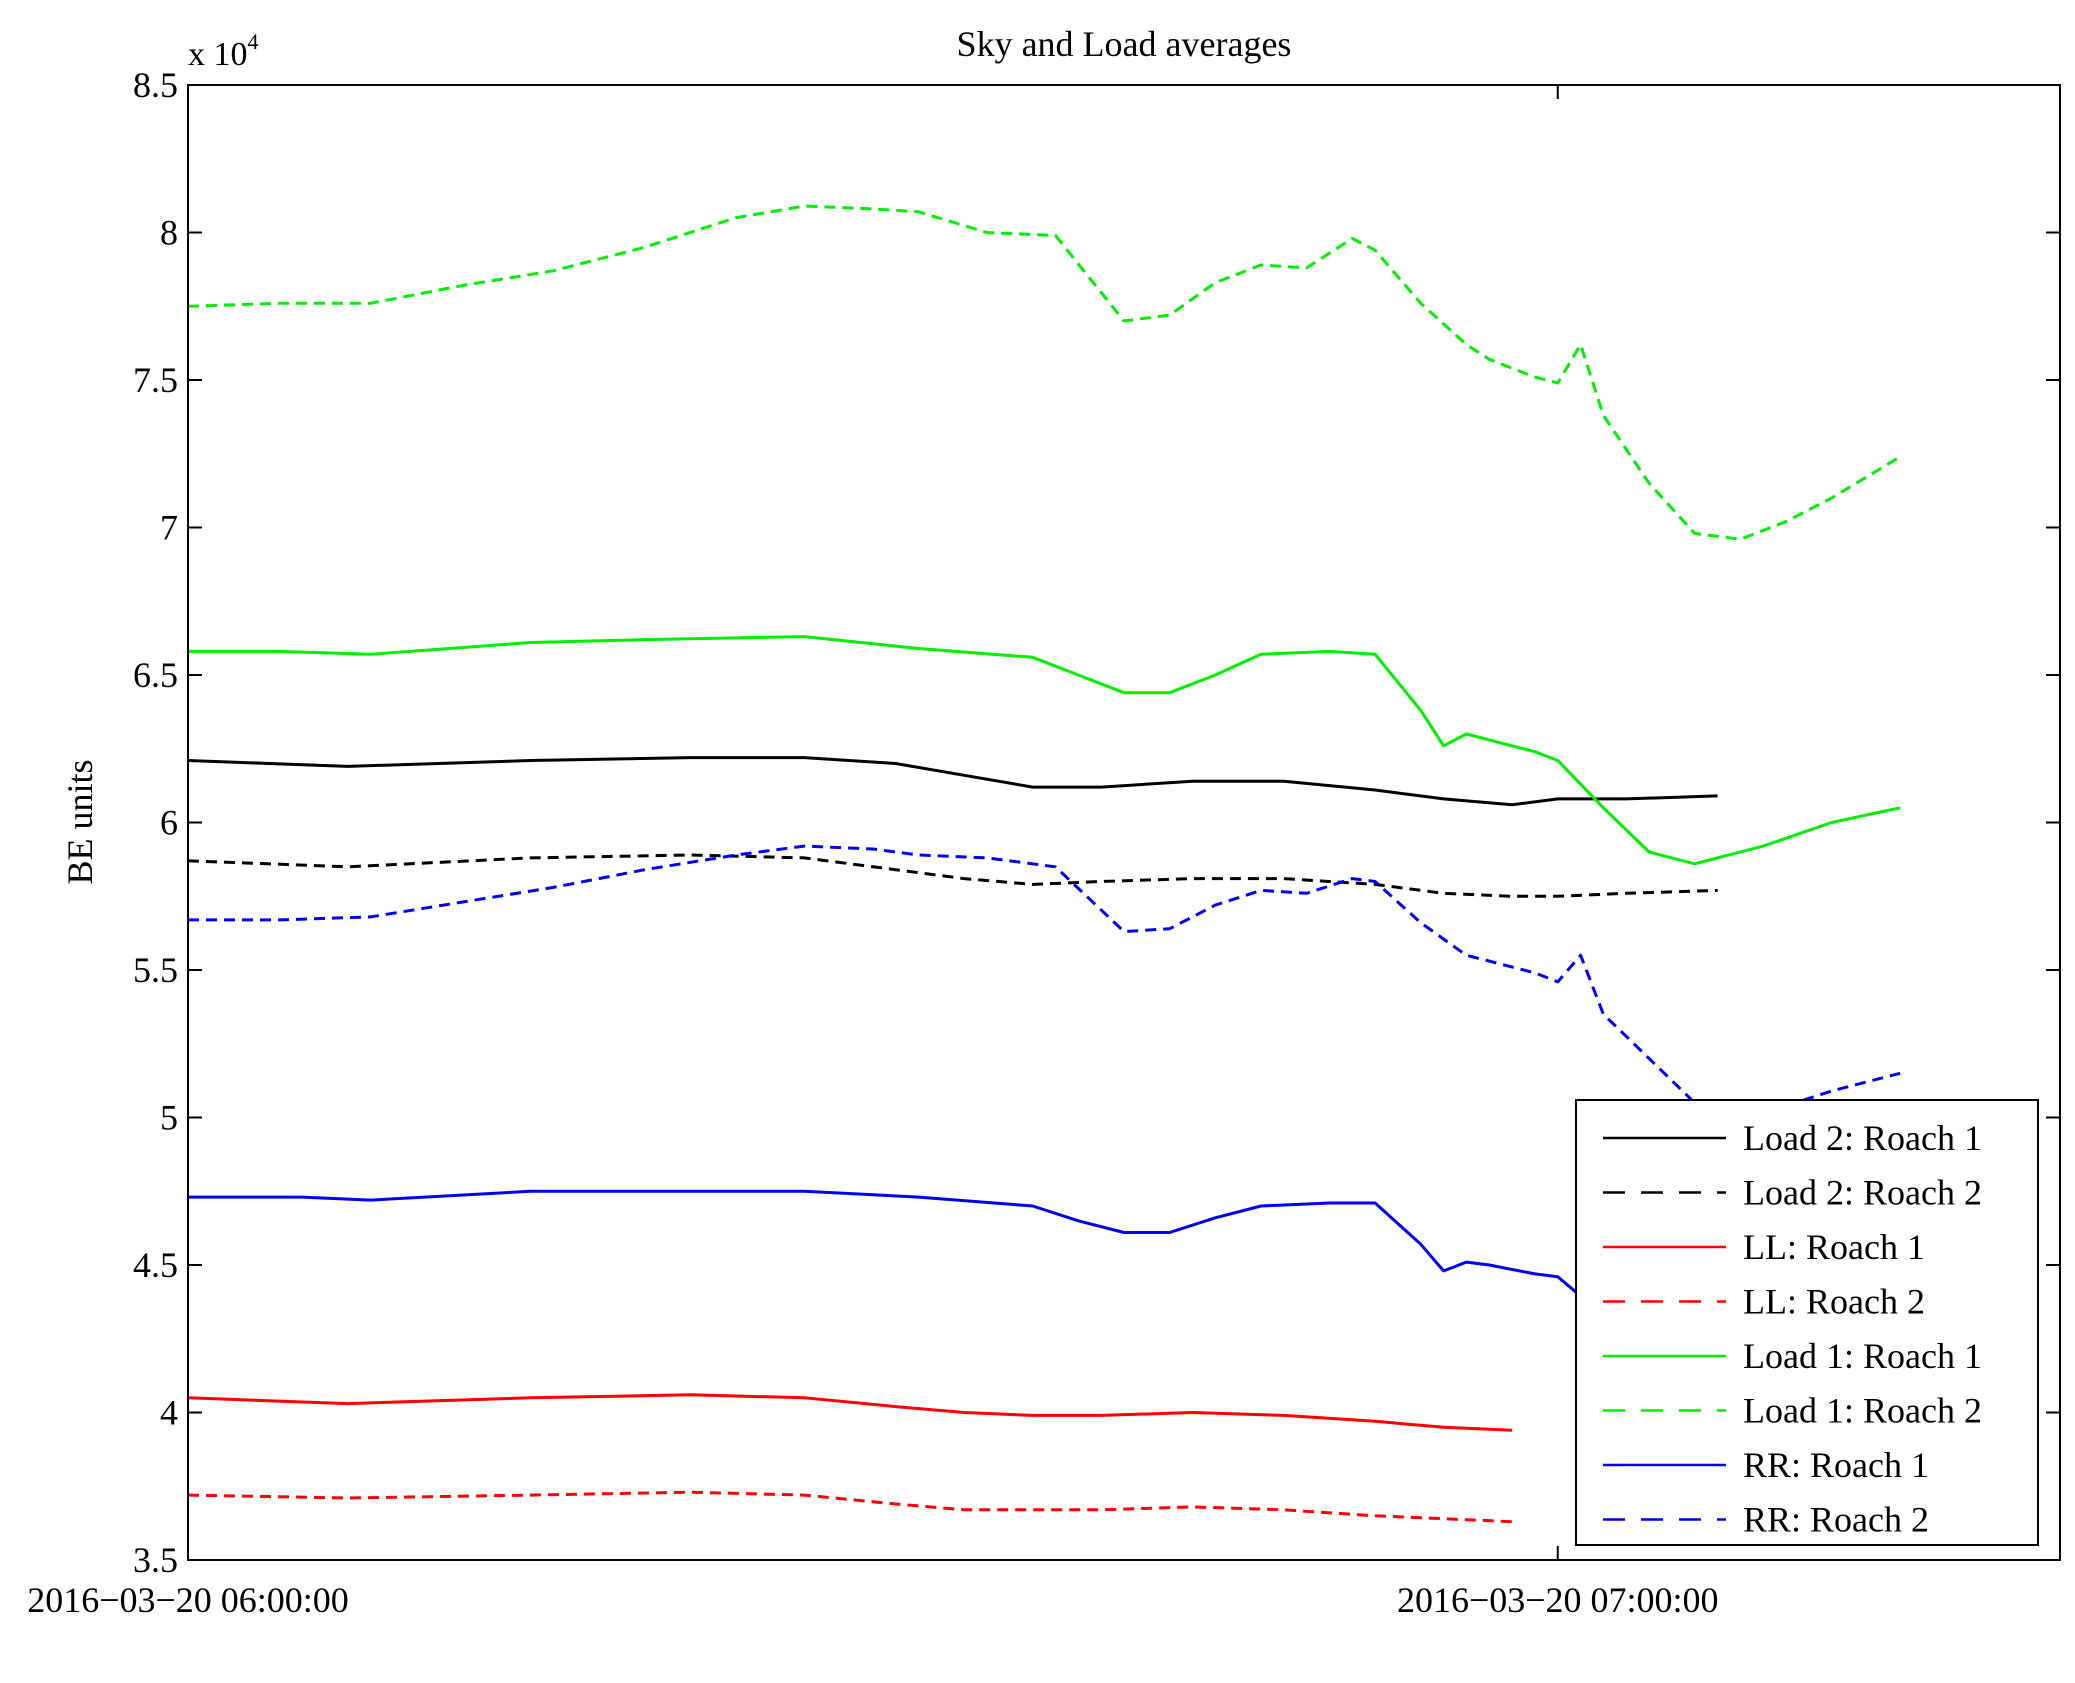  I want to click on y-tick-label: 6, so click(169, 823).